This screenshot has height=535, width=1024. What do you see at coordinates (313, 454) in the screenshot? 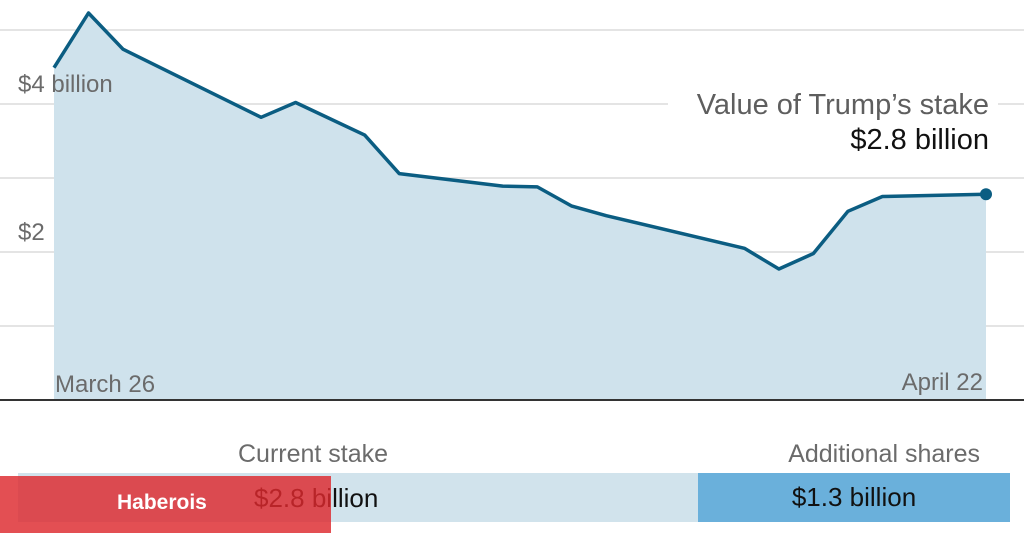
I see `current-stake-label: Current stake` at bounding box center [313, 454].